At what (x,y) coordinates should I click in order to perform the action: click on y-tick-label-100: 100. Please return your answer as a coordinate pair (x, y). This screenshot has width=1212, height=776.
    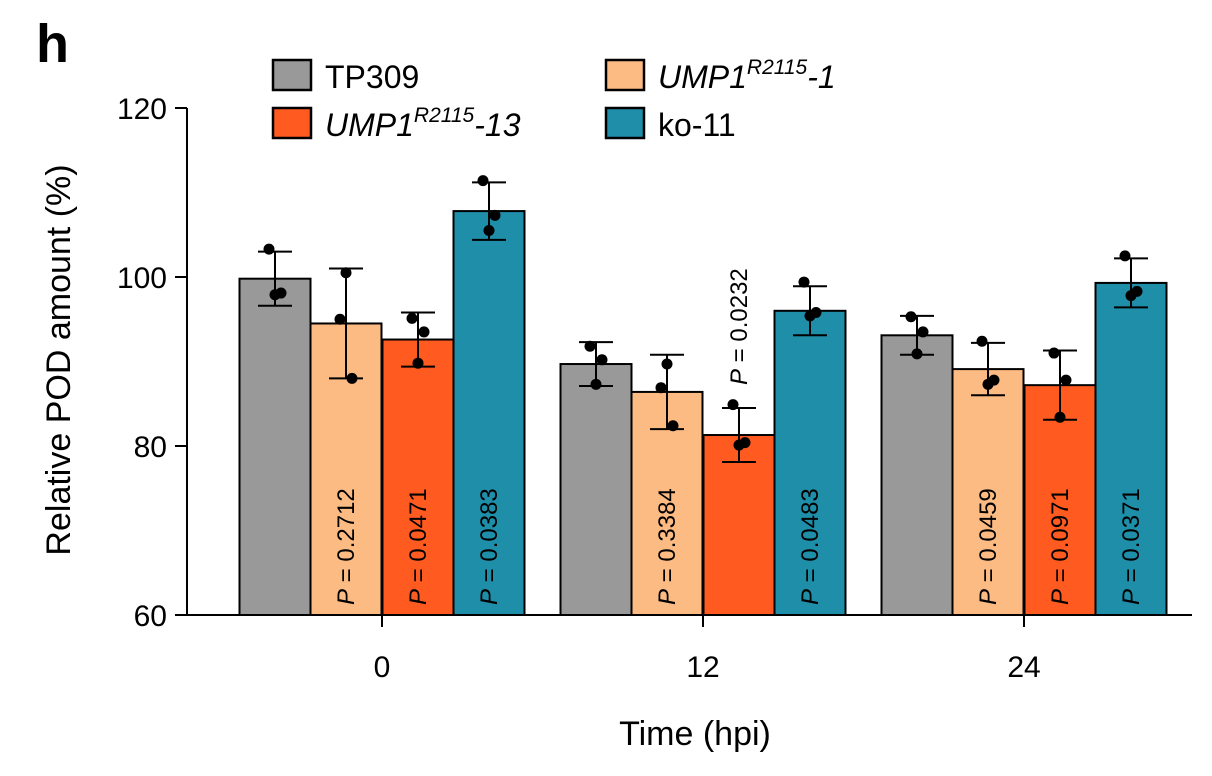
    Looking at the image, I should click on (142, 278).